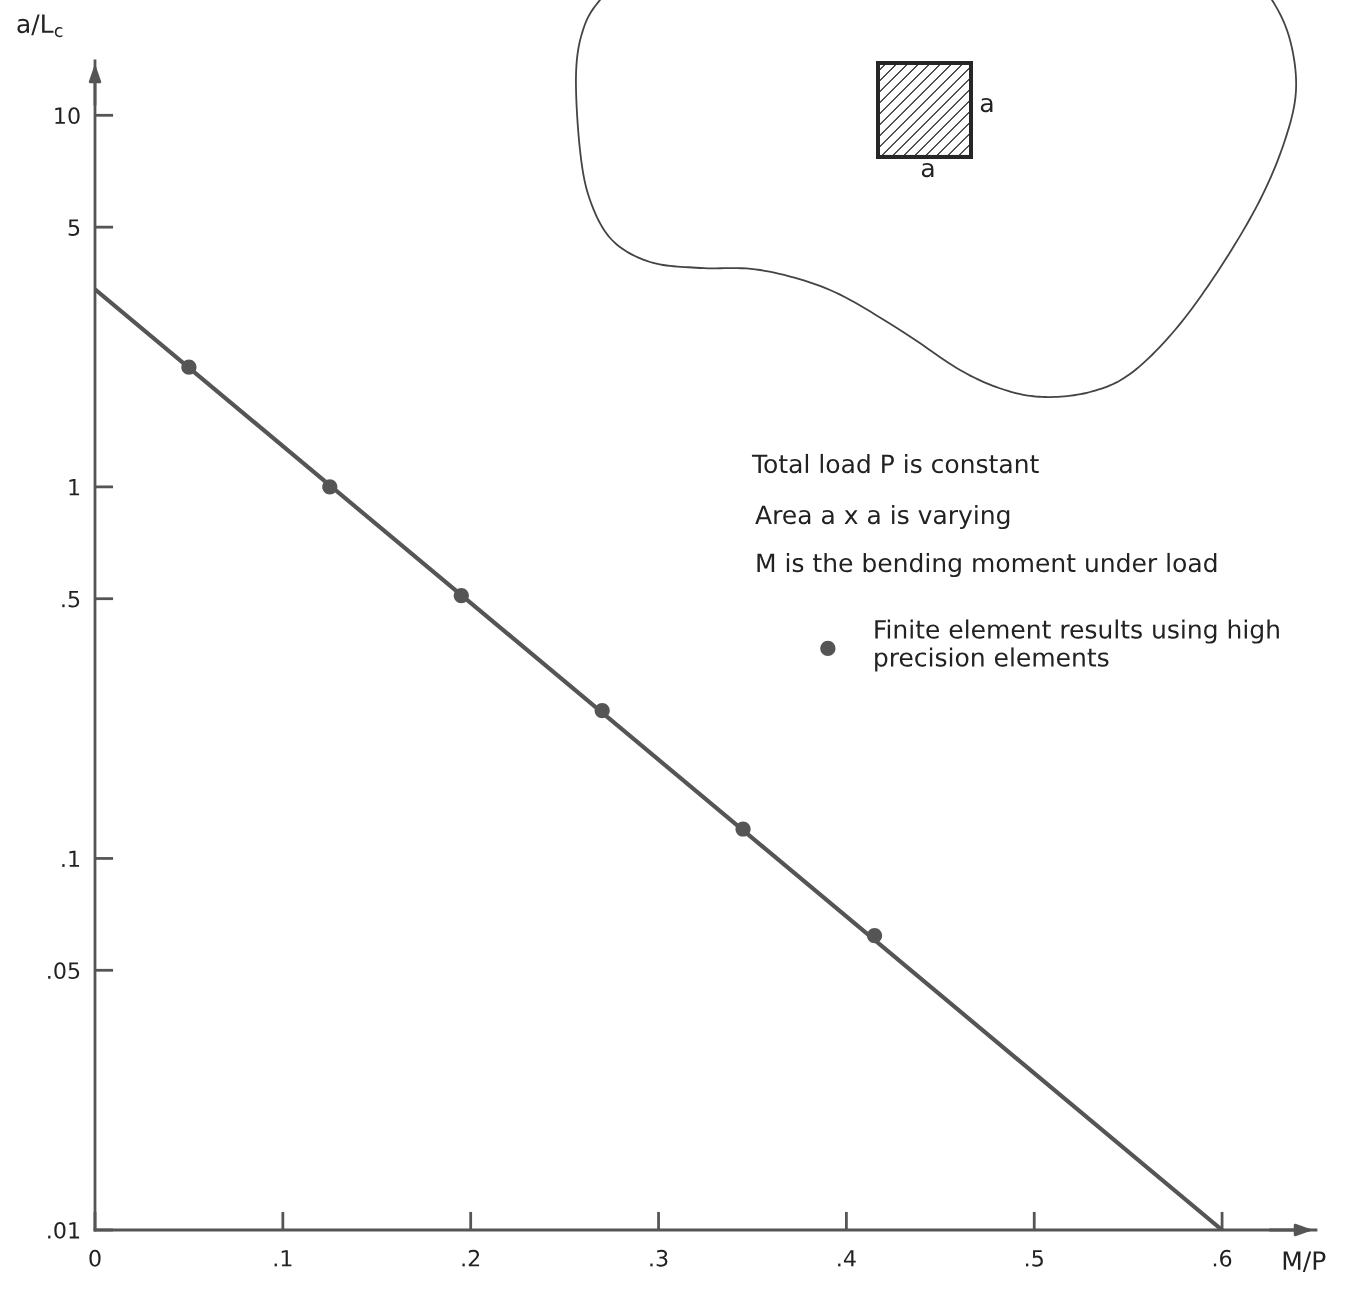  Describe the element at coordinates (1077, 645) in the screenshot. I see `legend-label: Finite element results using high precision elements` at that location.